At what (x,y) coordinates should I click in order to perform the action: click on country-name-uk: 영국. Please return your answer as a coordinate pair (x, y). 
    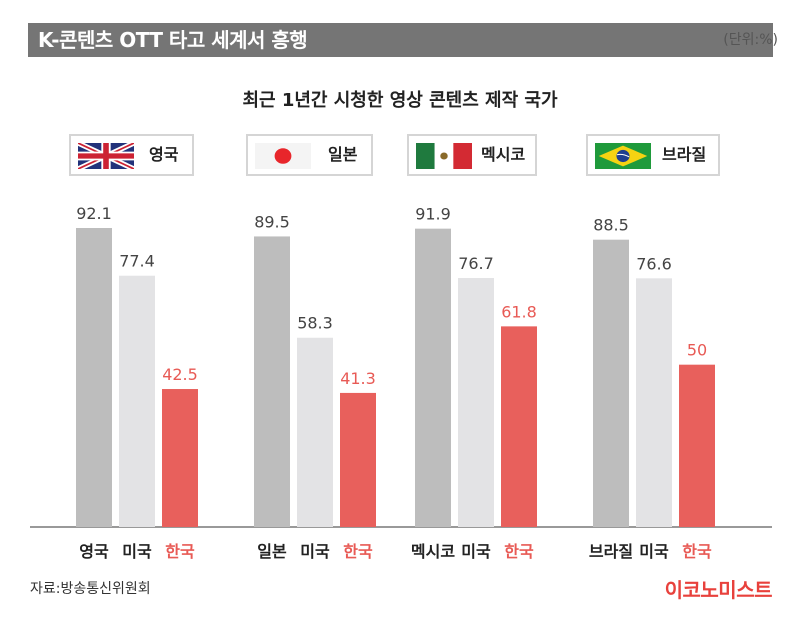
    Looking at the image, I should click on (164, 154).